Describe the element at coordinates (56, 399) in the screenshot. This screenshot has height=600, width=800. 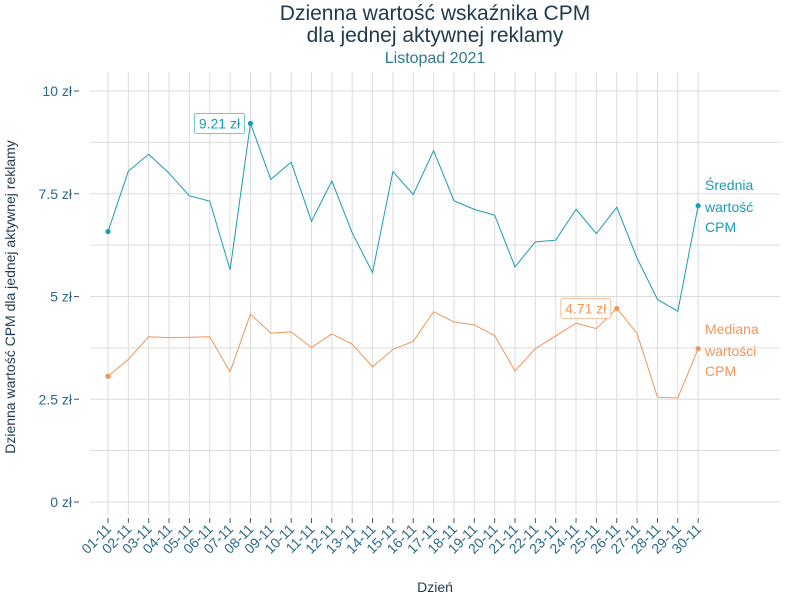
I see `y-tick-label: 2.5 zł` at that location.